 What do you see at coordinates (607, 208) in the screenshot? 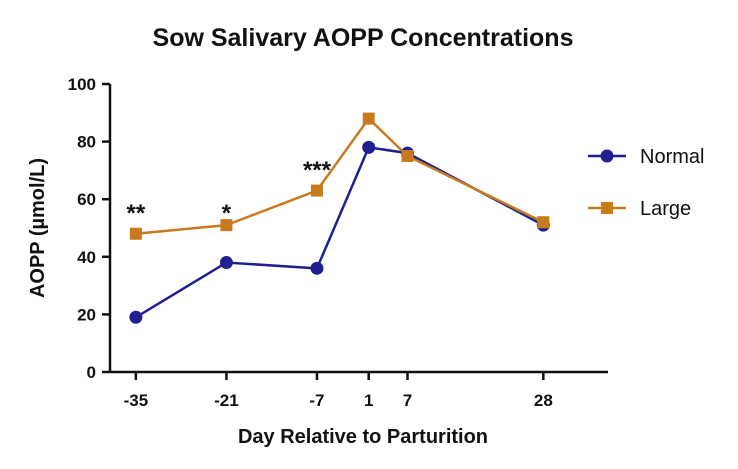
I see `legend-marker-large` at bounding box center [607, 208].